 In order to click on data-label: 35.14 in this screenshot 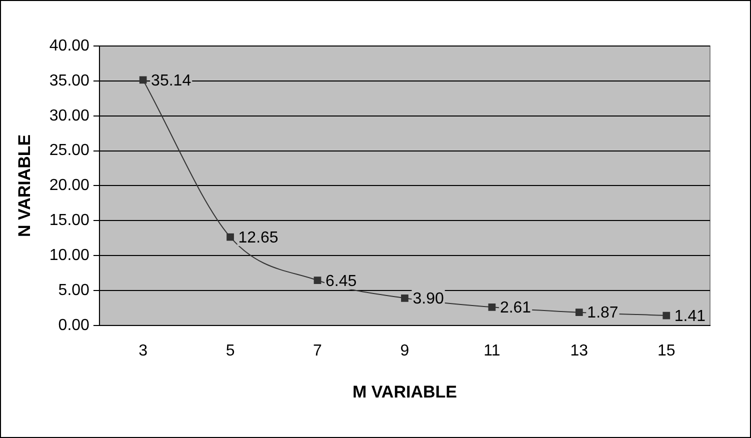, I will do `click(171, 81)`.